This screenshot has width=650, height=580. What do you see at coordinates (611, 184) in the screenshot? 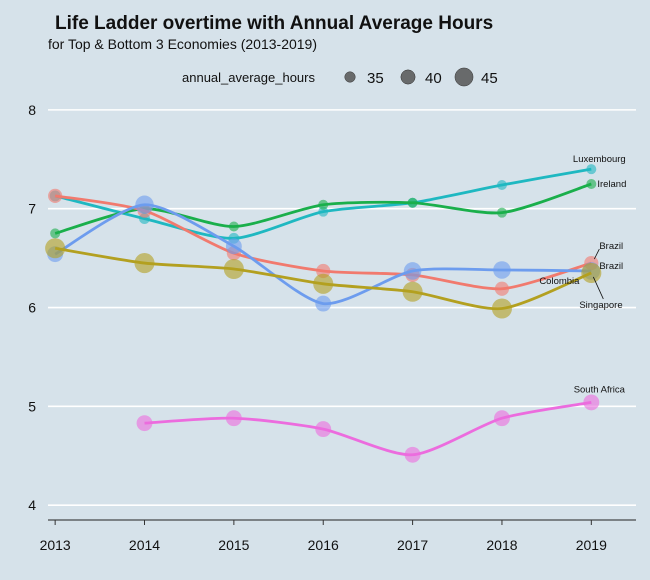
I see `annotation-label: Ireland` at bounding box center [611, 184].